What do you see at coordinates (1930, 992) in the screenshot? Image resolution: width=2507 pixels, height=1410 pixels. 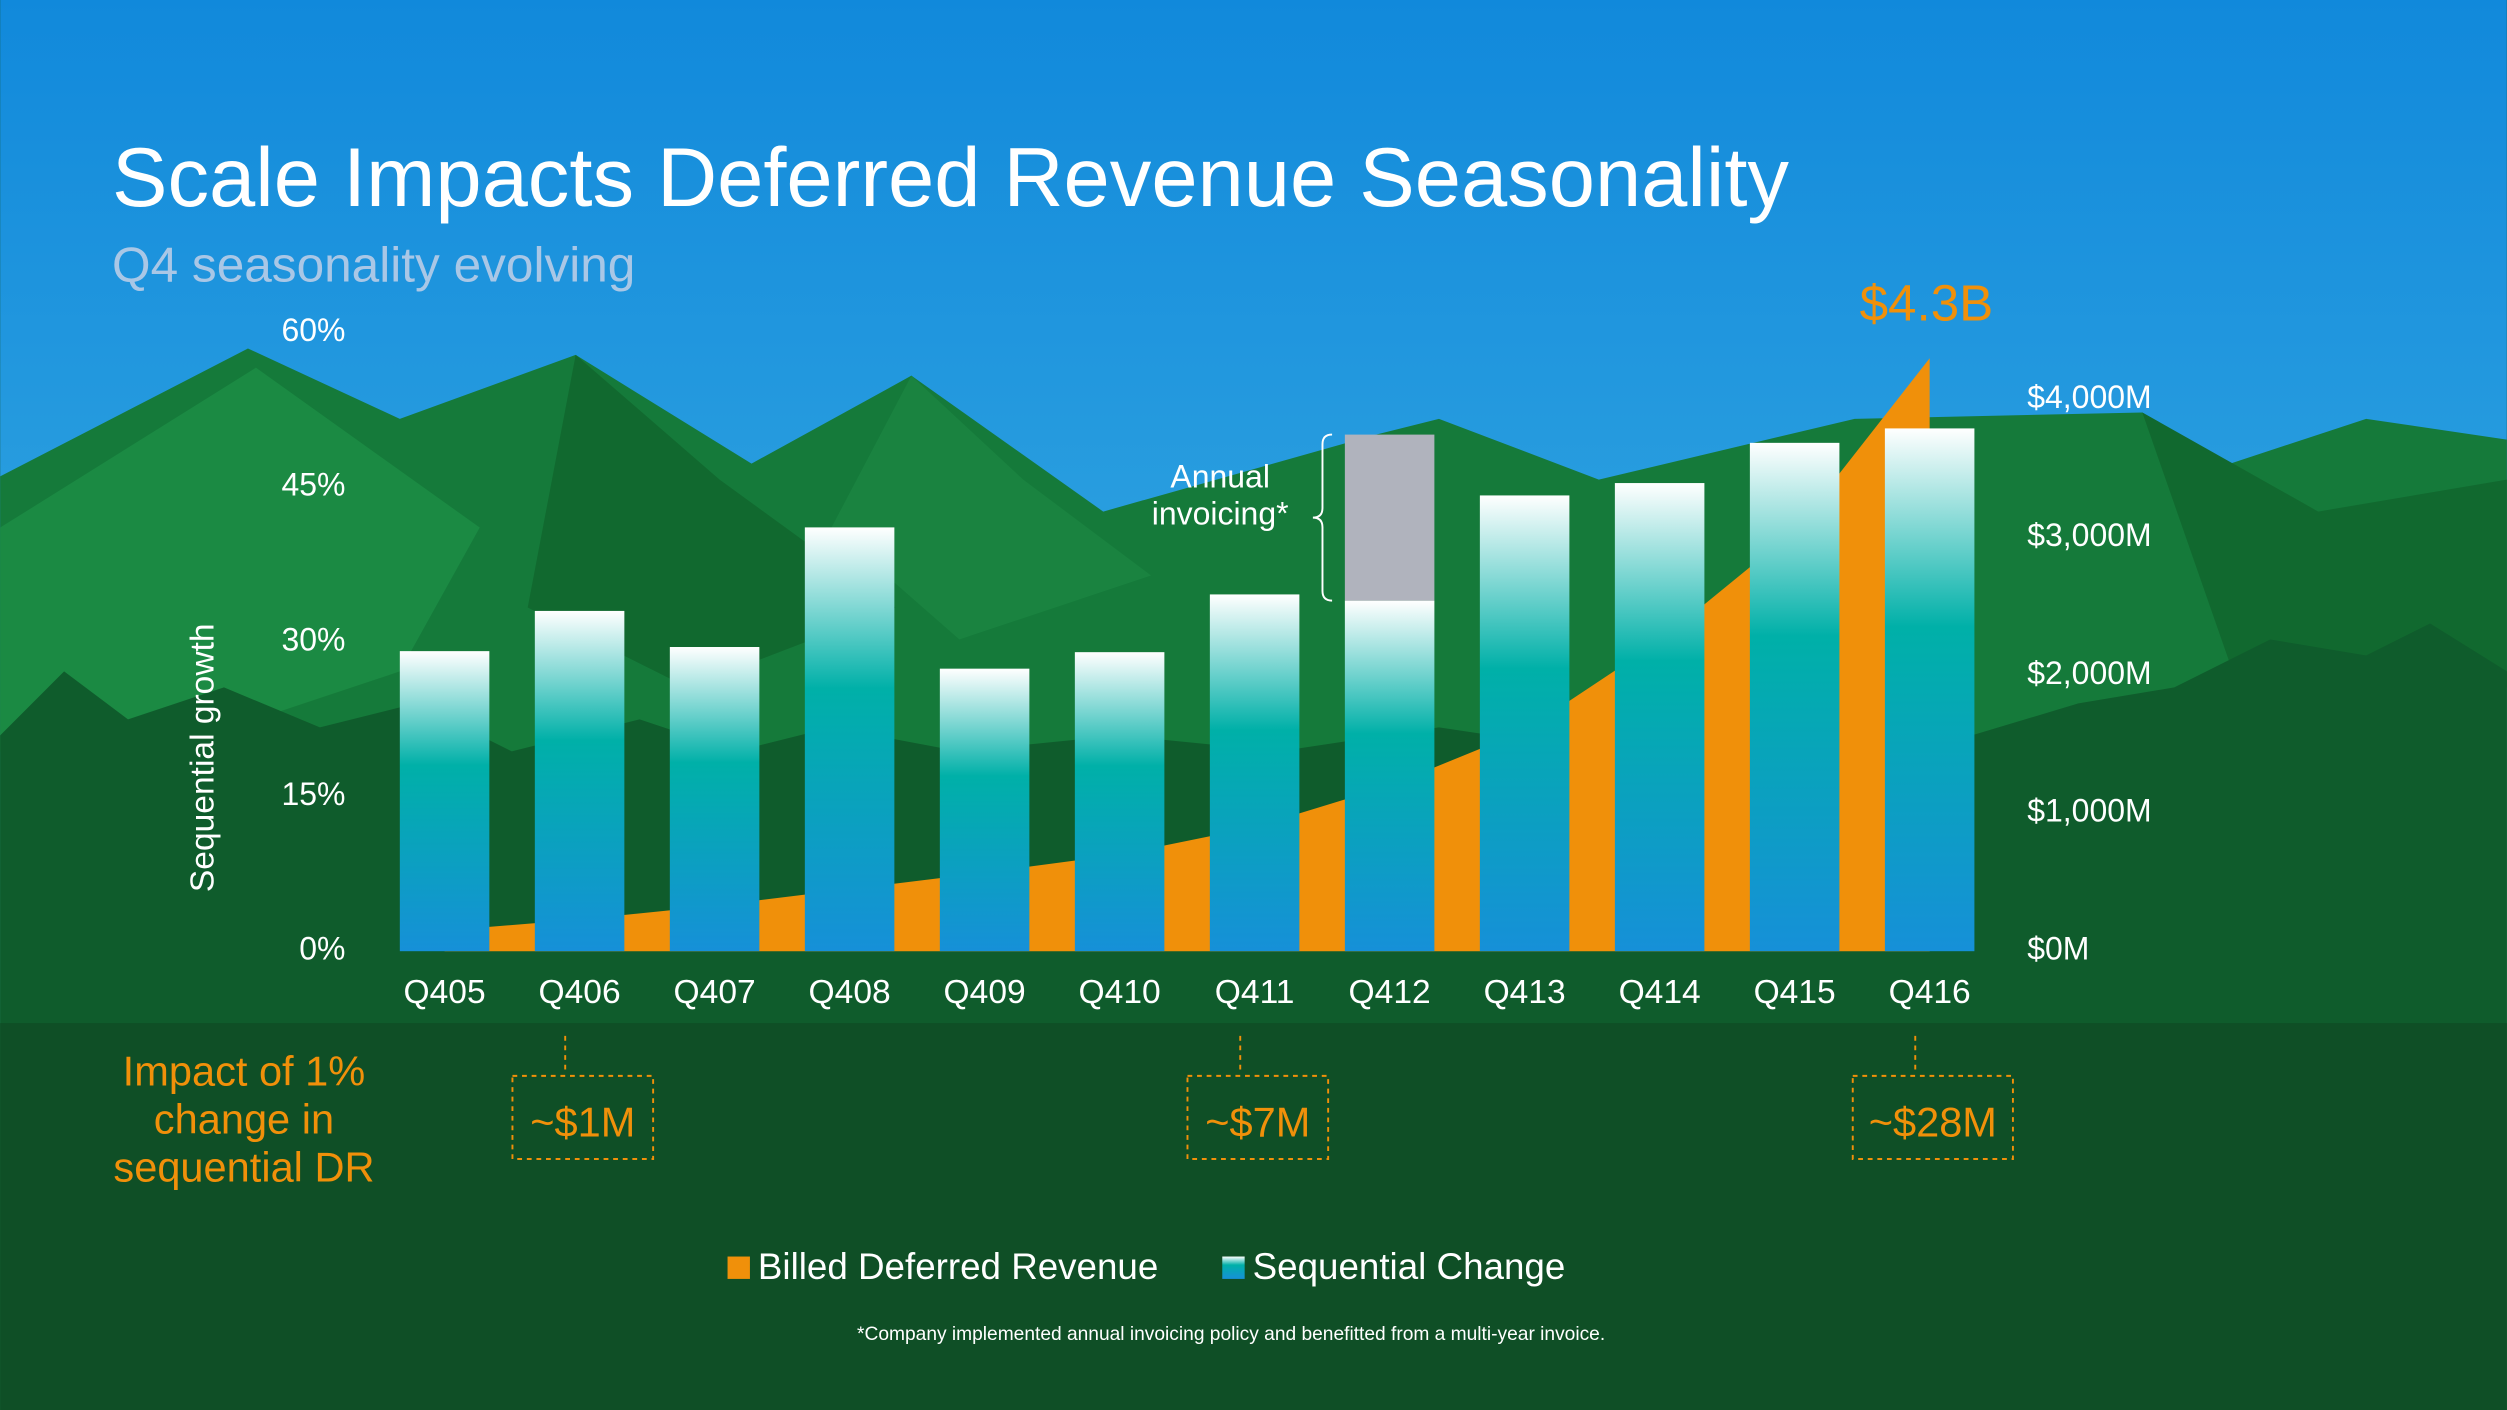 I see `x-tick-label: Q416` at bounding box center [1930, 992].